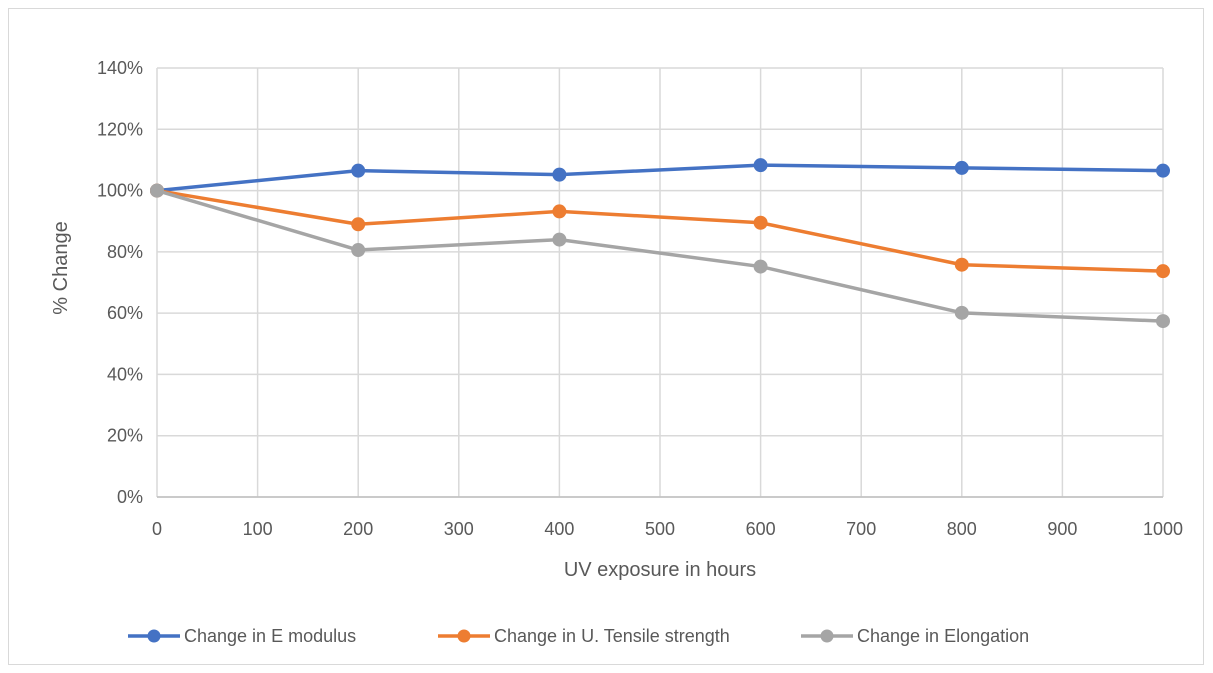  What do you see at coordinates (761, 529) in the screenshot?
I see `x-tick-label: 600` at bounding box center [761, 529].